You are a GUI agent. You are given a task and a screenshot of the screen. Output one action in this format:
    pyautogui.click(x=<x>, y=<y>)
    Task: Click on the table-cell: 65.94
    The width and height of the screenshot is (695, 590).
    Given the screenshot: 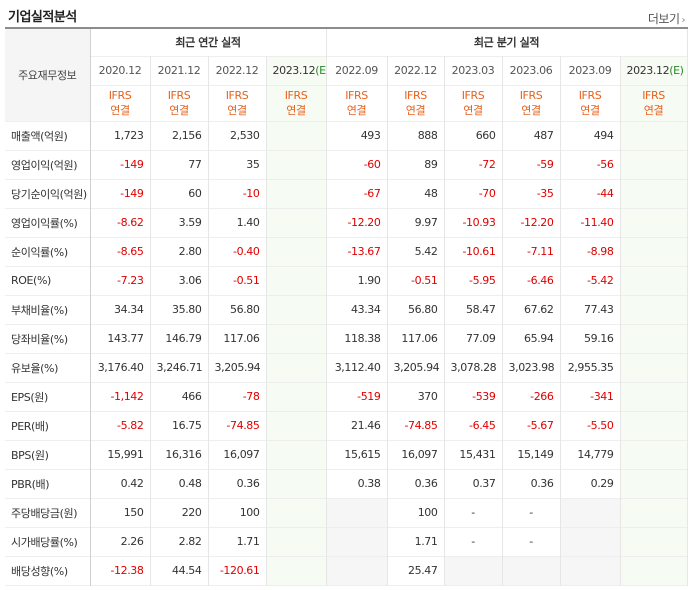 What is the action you would take?
    pyautogui.click(x=531, y=338)
    